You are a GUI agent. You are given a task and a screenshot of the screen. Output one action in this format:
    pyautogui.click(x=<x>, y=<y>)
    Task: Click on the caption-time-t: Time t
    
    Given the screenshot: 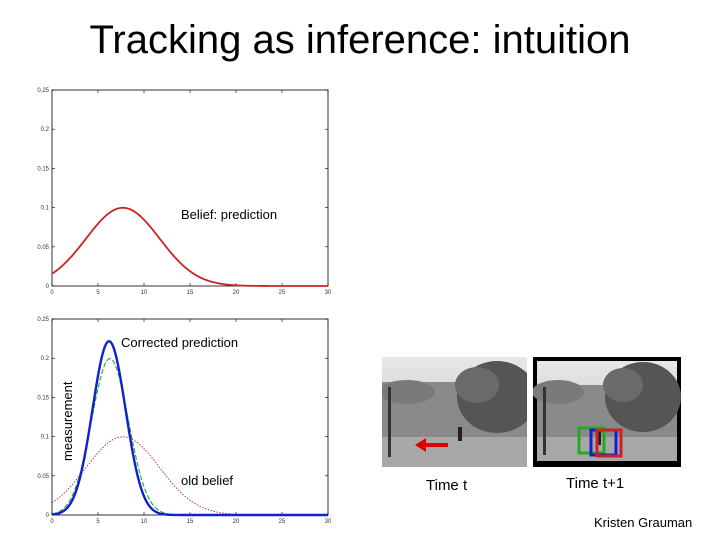 What is the action you would take?
    pyautogui.click(x=447, y=485)
    